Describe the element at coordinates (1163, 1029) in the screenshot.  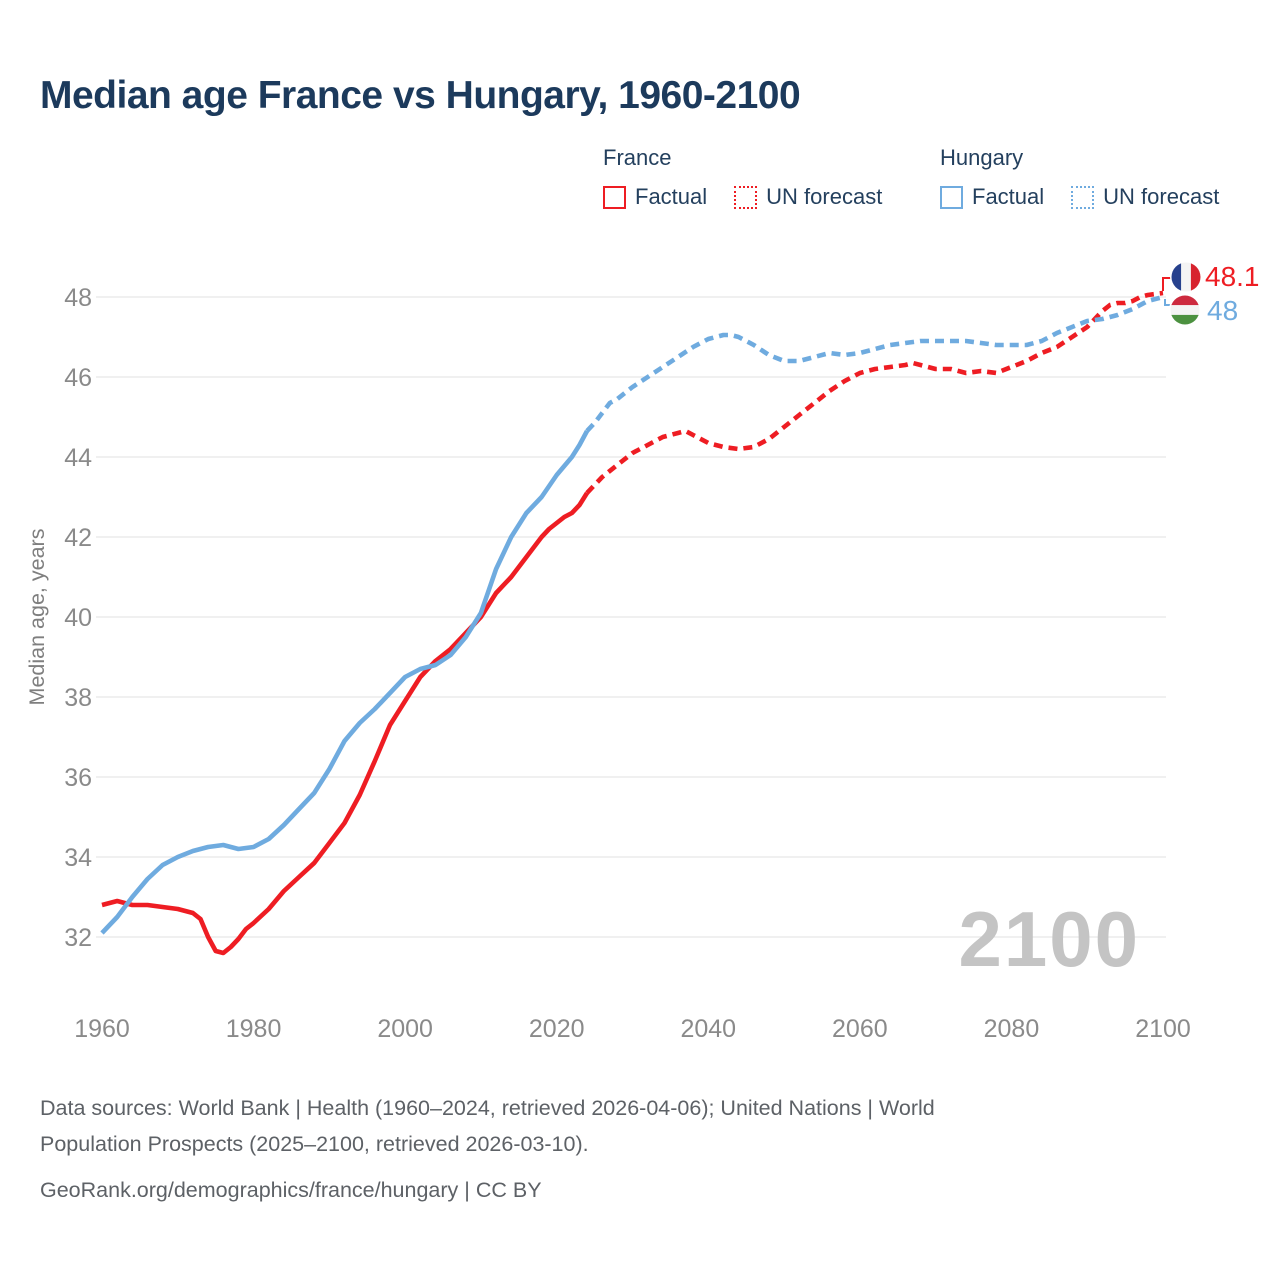
I see `x-tick-label: 2100` at that location.